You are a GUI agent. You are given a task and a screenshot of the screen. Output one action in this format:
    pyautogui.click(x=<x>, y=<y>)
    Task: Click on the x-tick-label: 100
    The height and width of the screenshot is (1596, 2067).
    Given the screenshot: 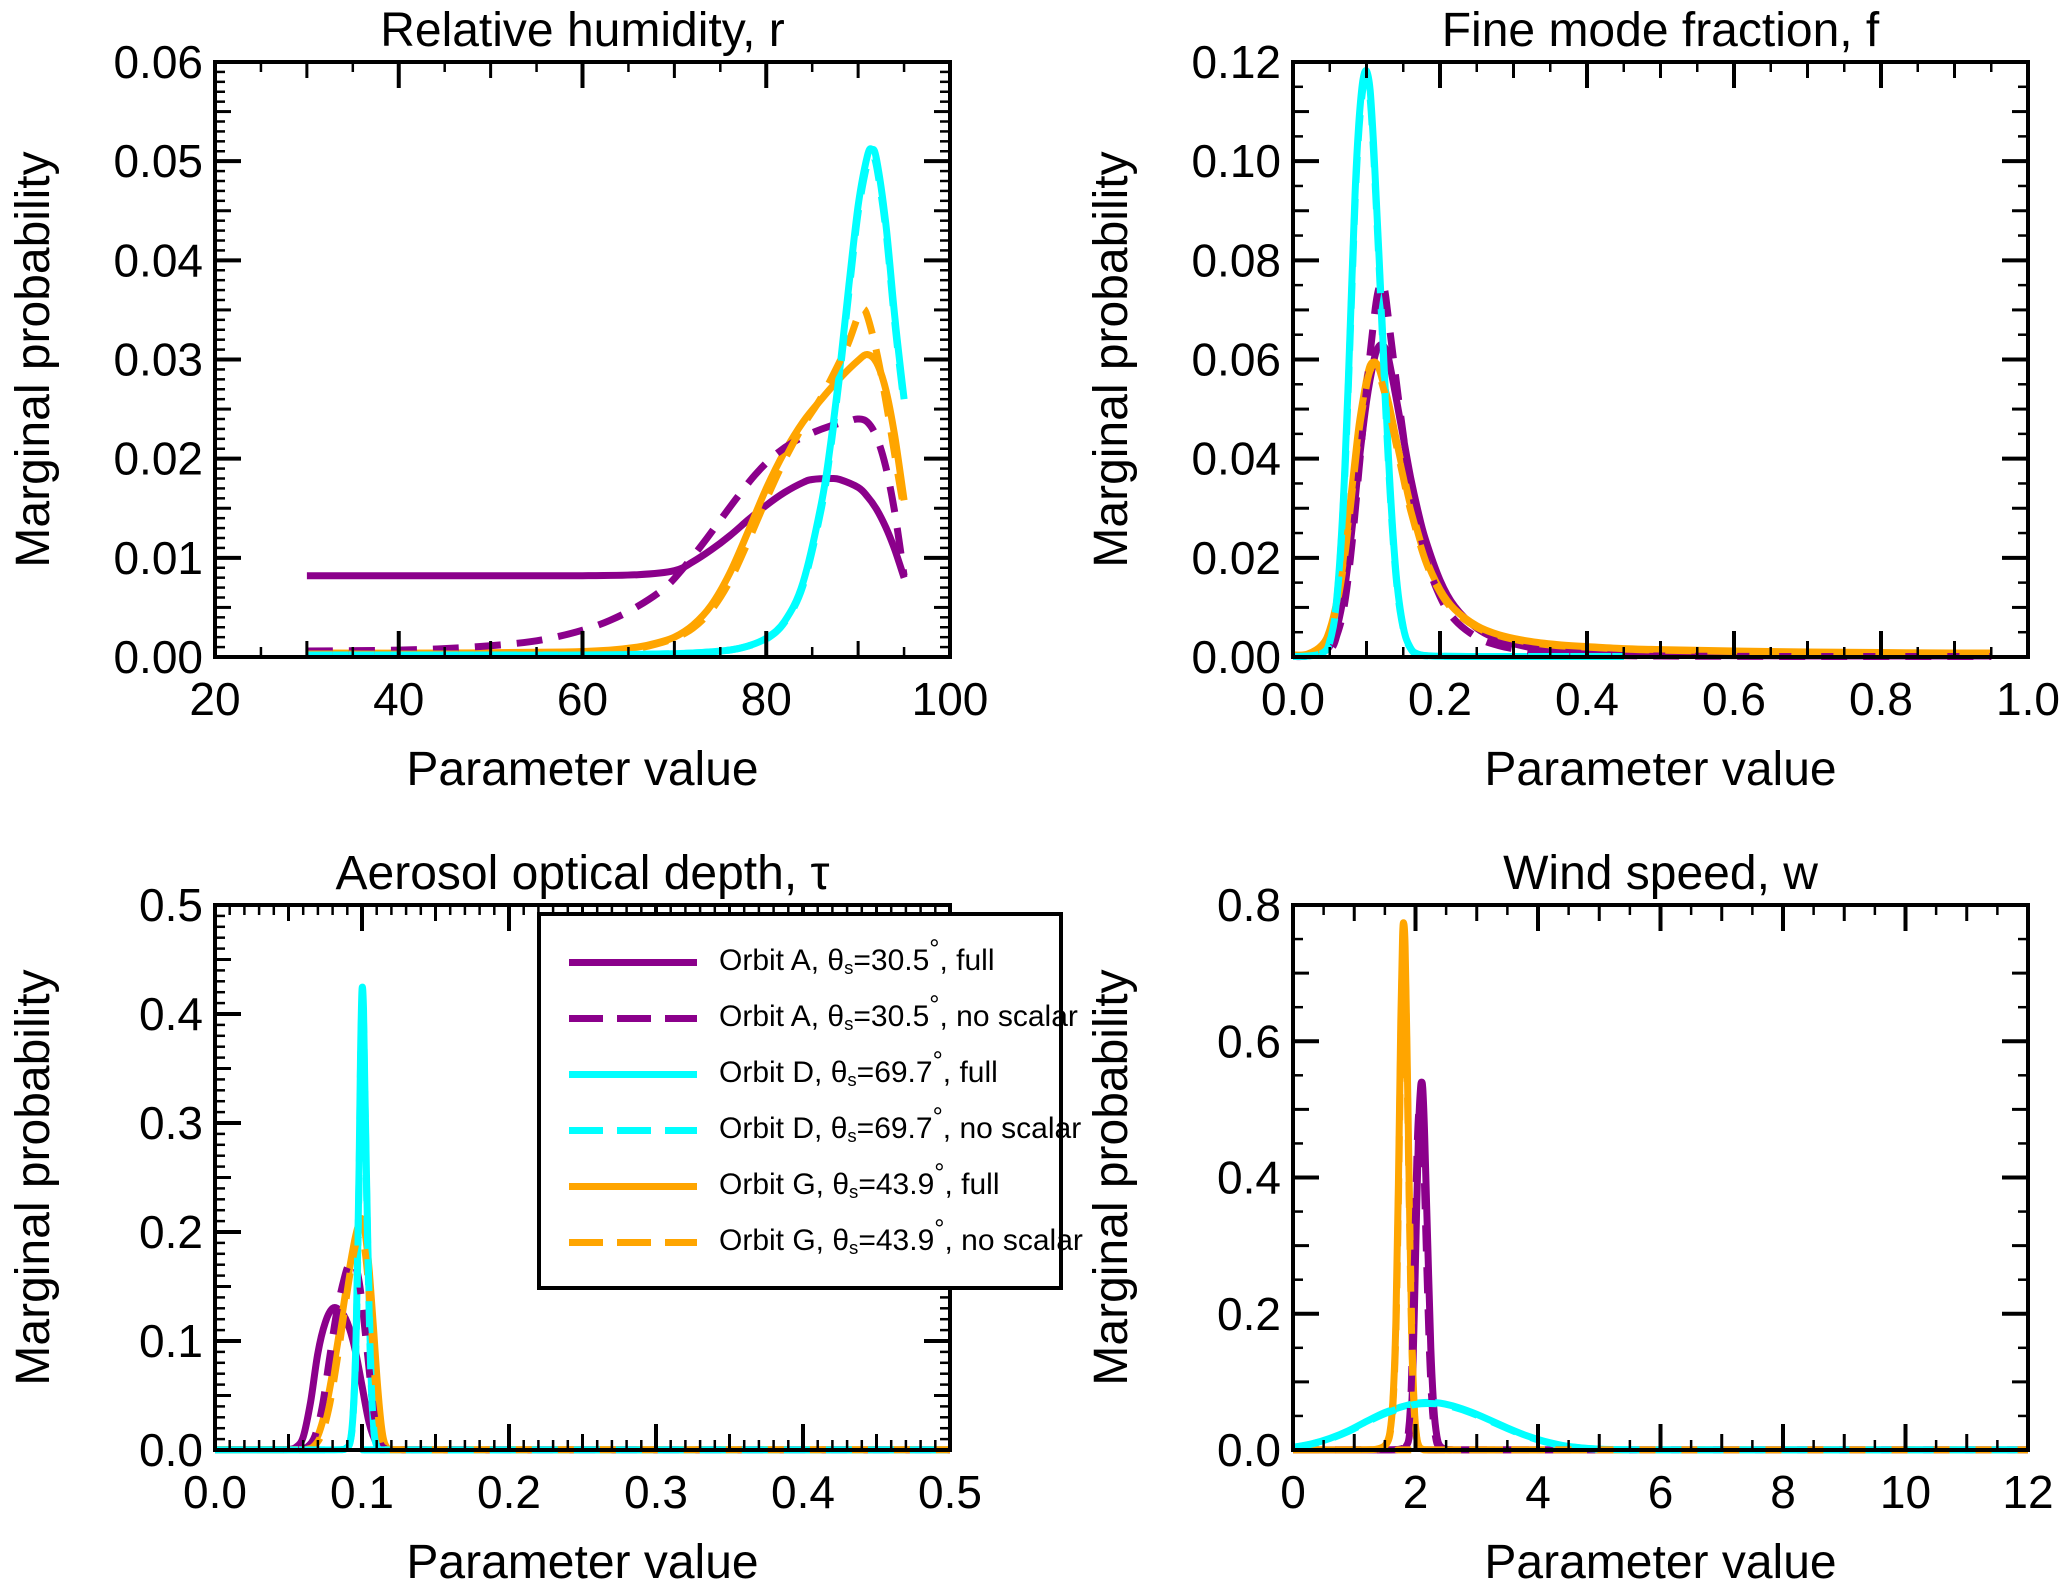 What is the action you would take?
    pyautogui.click(x=950, y=699)
    